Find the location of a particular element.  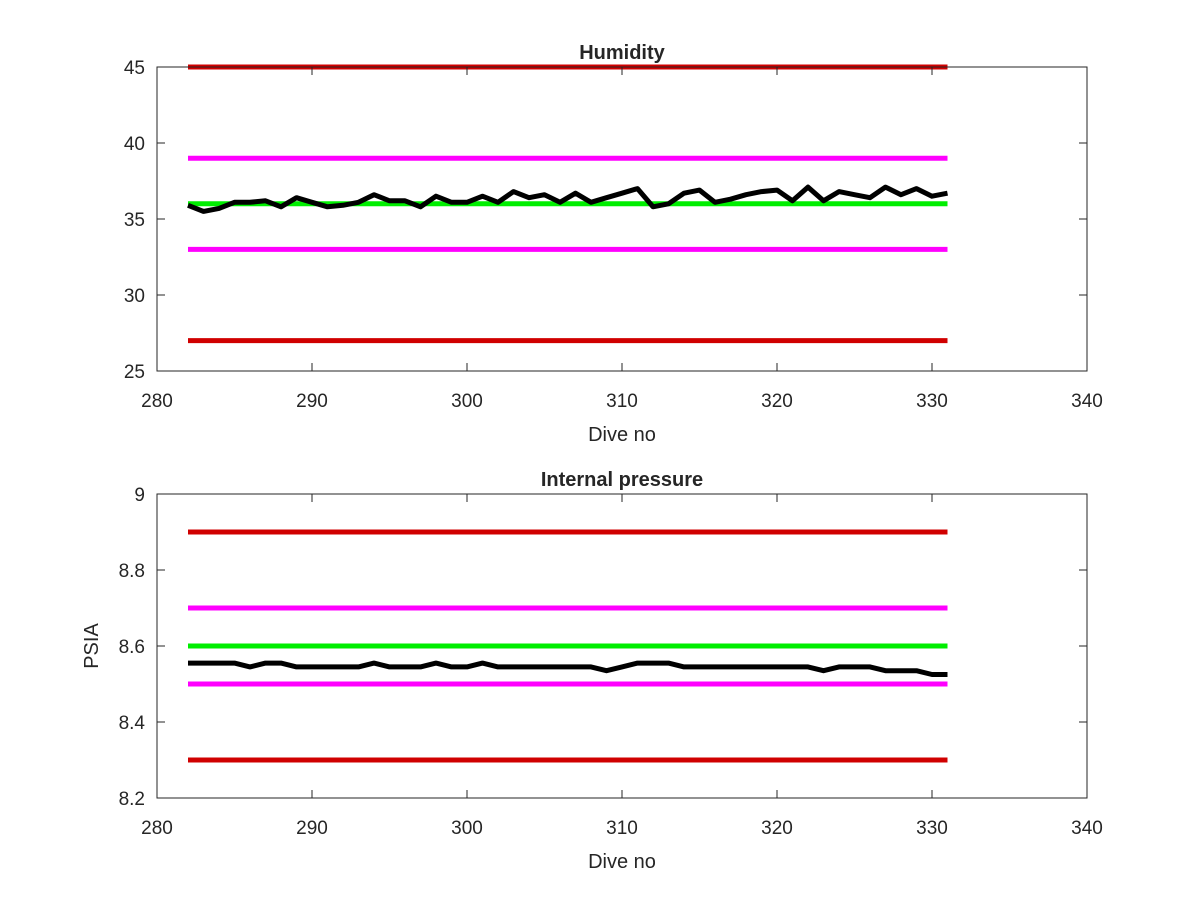

y-tick-label: 45 is located at coordinates (134, 68).